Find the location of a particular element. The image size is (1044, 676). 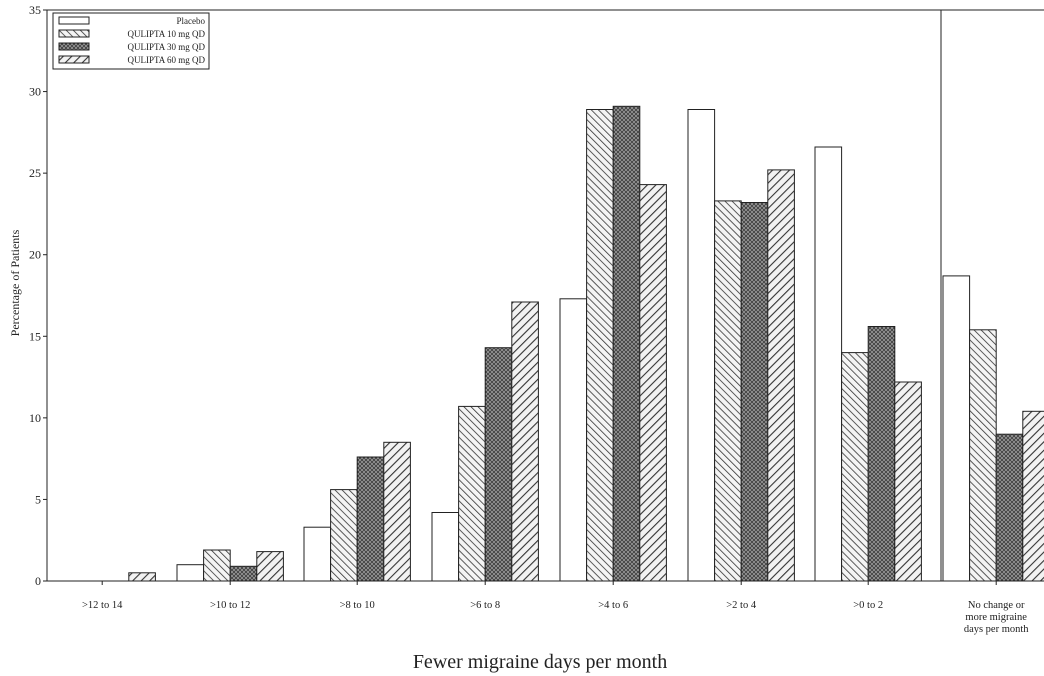

y-tick-label: 10 is located at coordinates (35, 418).